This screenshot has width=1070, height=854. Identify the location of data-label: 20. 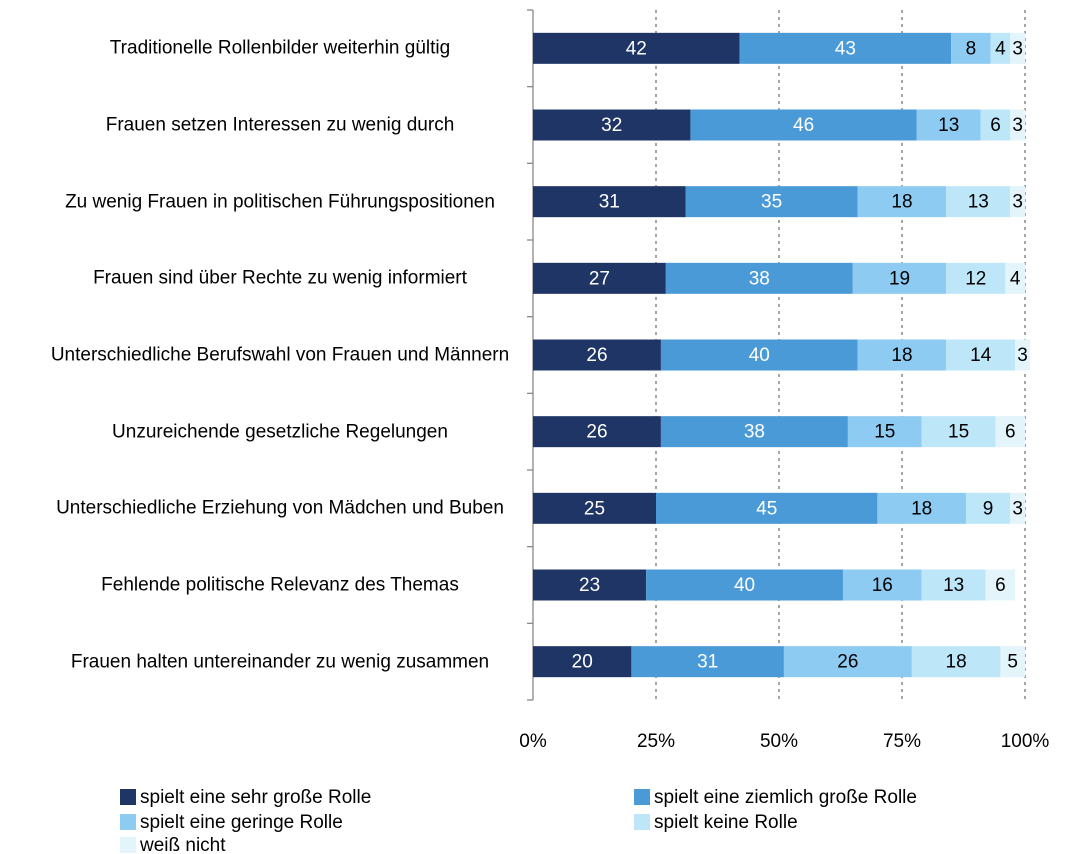
(582, 662).